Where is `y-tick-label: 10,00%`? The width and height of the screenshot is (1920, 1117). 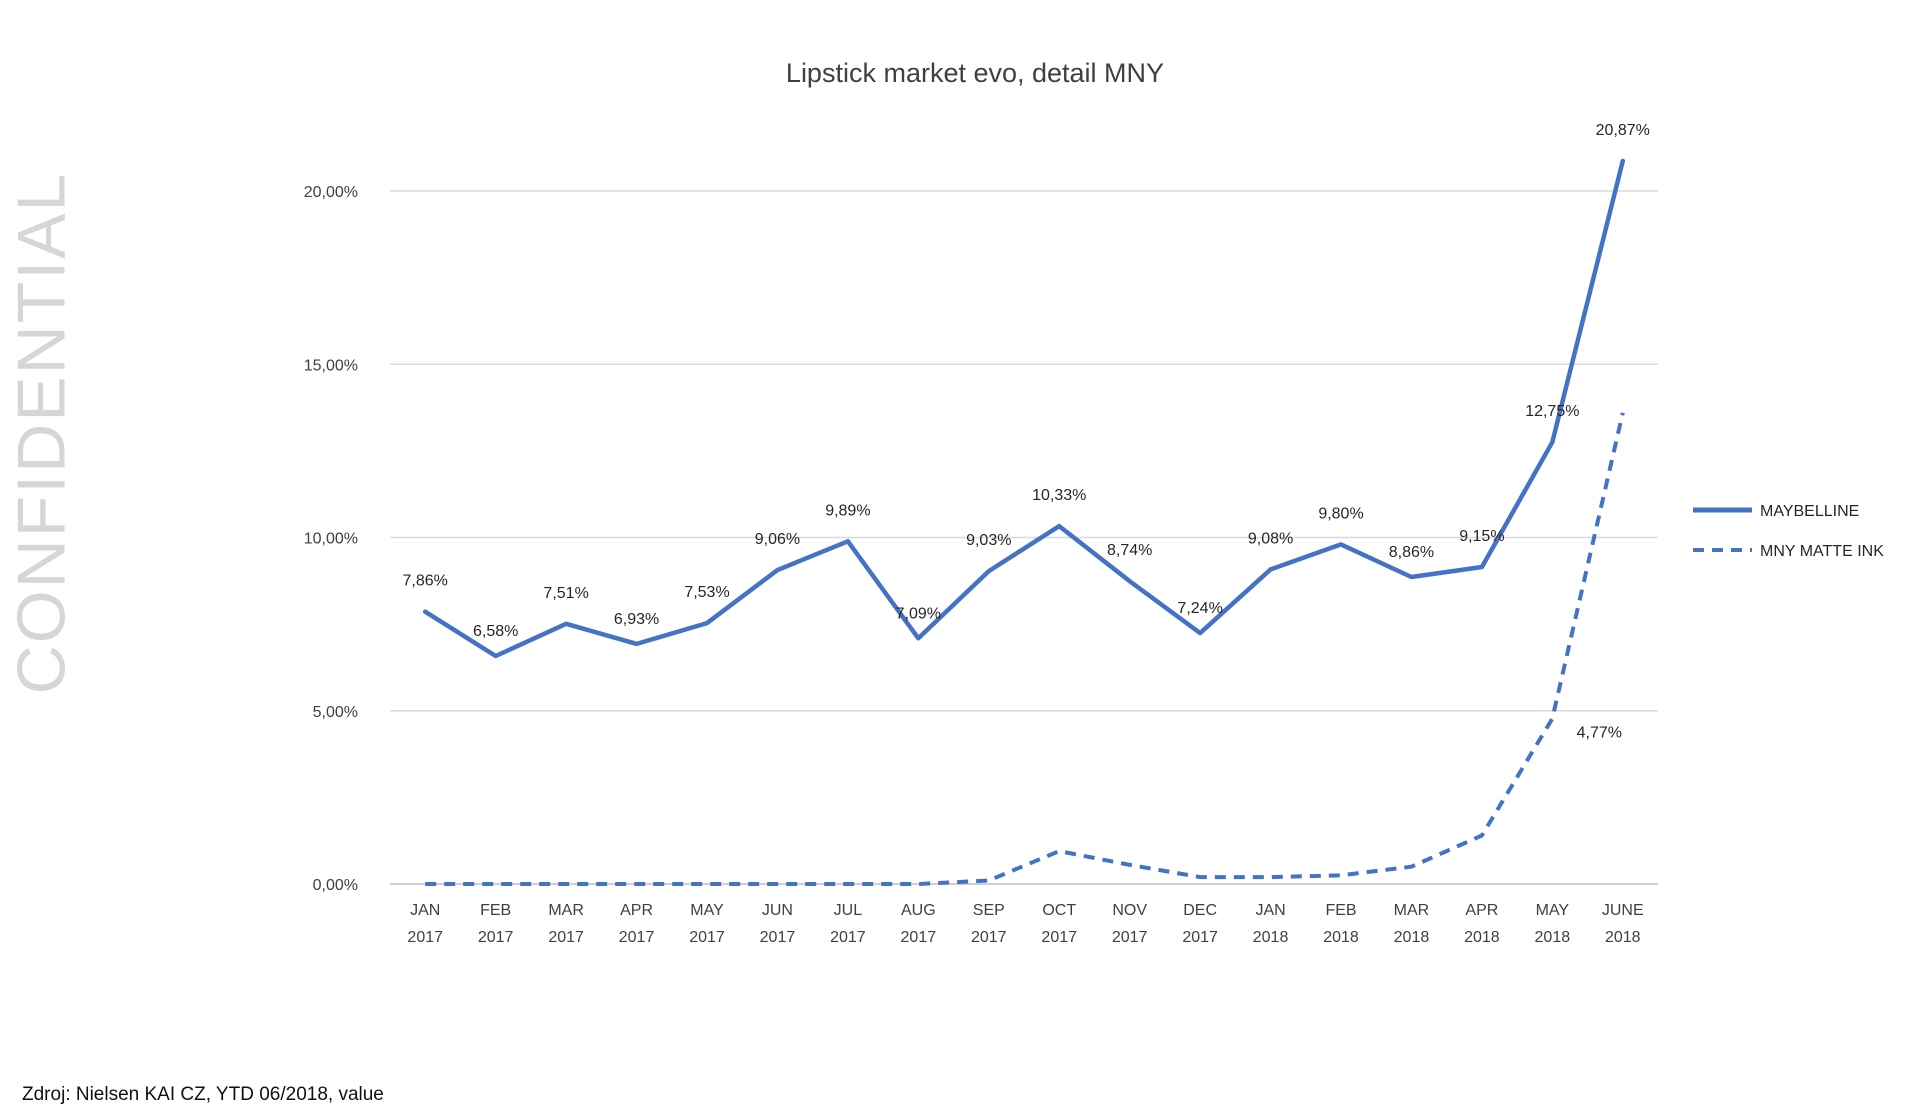
y-tick-label: 10,00% is located at coordinates (331, 539).